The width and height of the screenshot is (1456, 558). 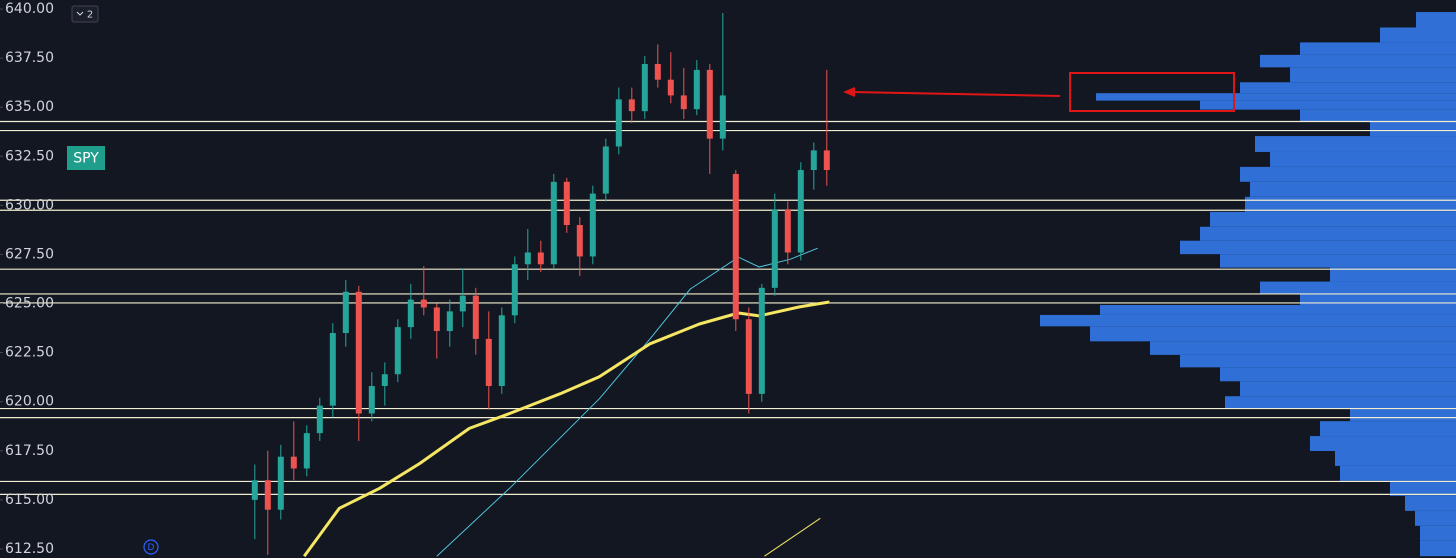 What do you see at coordinates (90, 15) in the screenshot?
I see `interval-label: 2` at bounding box center [90, 15].